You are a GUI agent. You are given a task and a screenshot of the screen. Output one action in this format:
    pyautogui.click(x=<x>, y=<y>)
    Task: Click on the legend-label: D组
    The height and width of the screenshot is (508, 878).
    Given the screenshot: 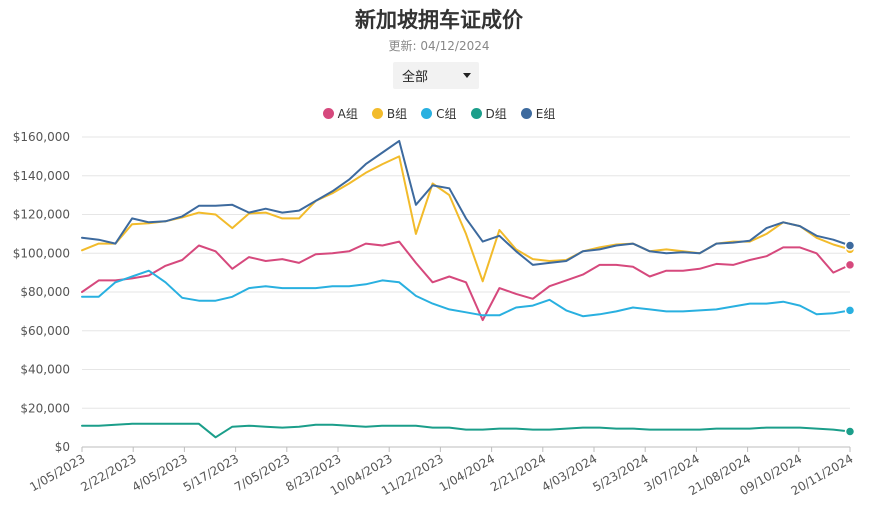 What is the action you would take?
    pyautogui.click(x=496, y=114)
    